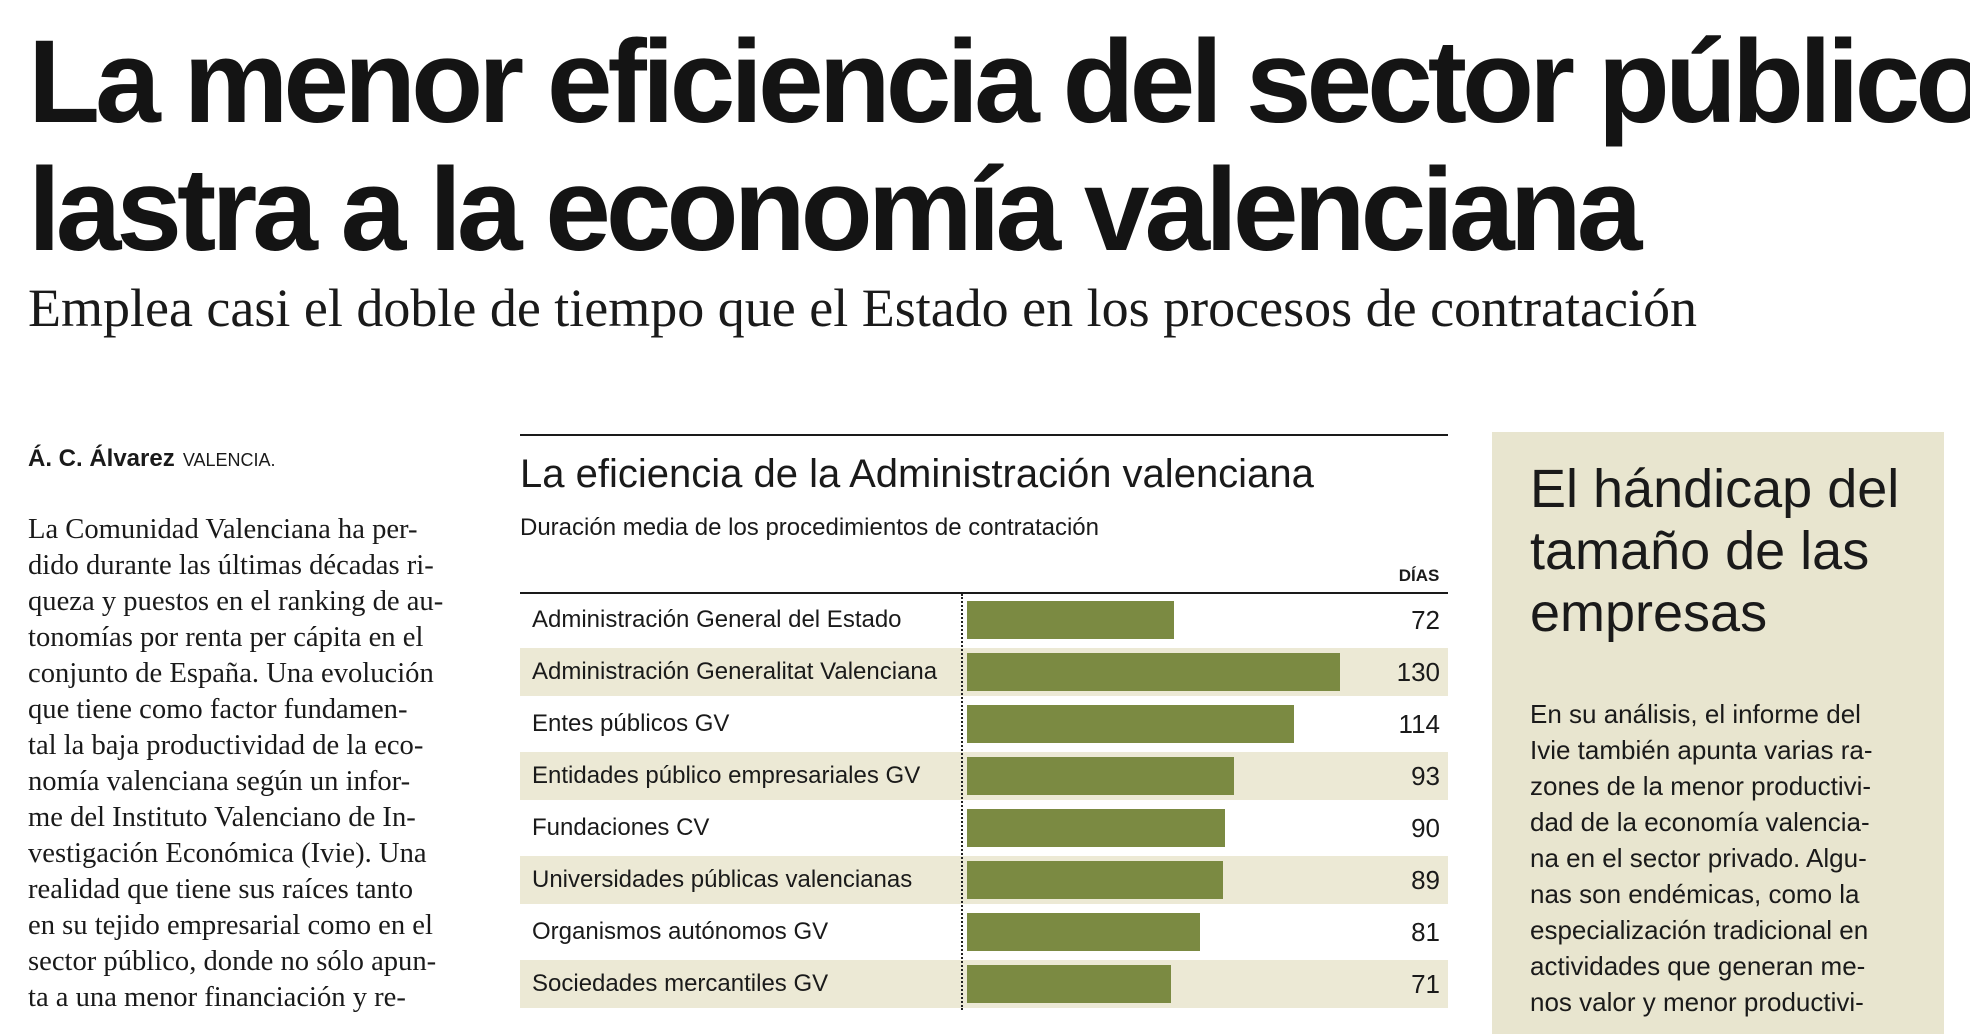 This screenshot has height=1034, width=1970. What do you see at coordinates (1425, 932) in the screenshot?
I see `chart-value-label: 81` at bounding box center [1425, 932].